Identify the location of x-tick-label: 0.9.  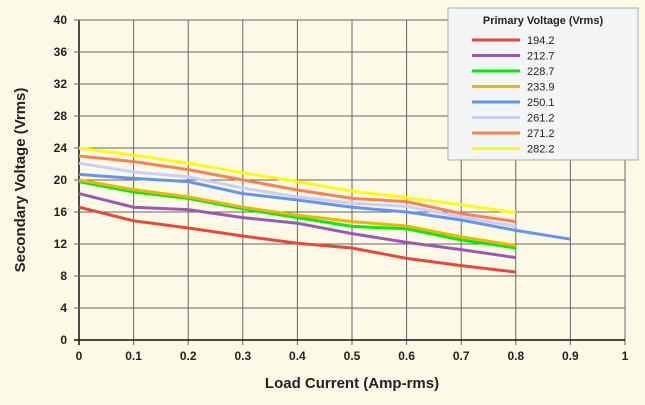
(570, 356).